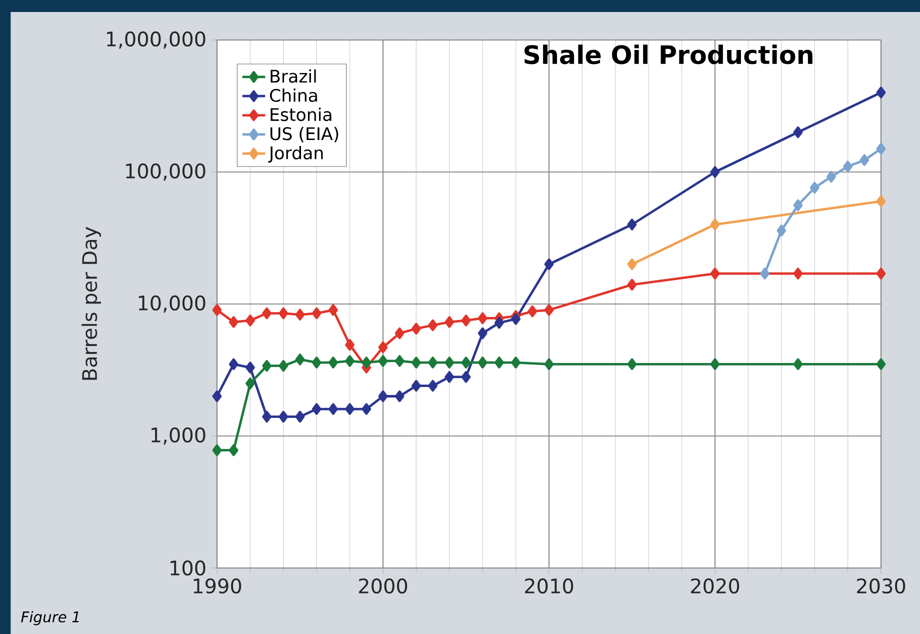 The image size is (920, 634). I want to click on x-tick-label: 2030, so click(881, 586).